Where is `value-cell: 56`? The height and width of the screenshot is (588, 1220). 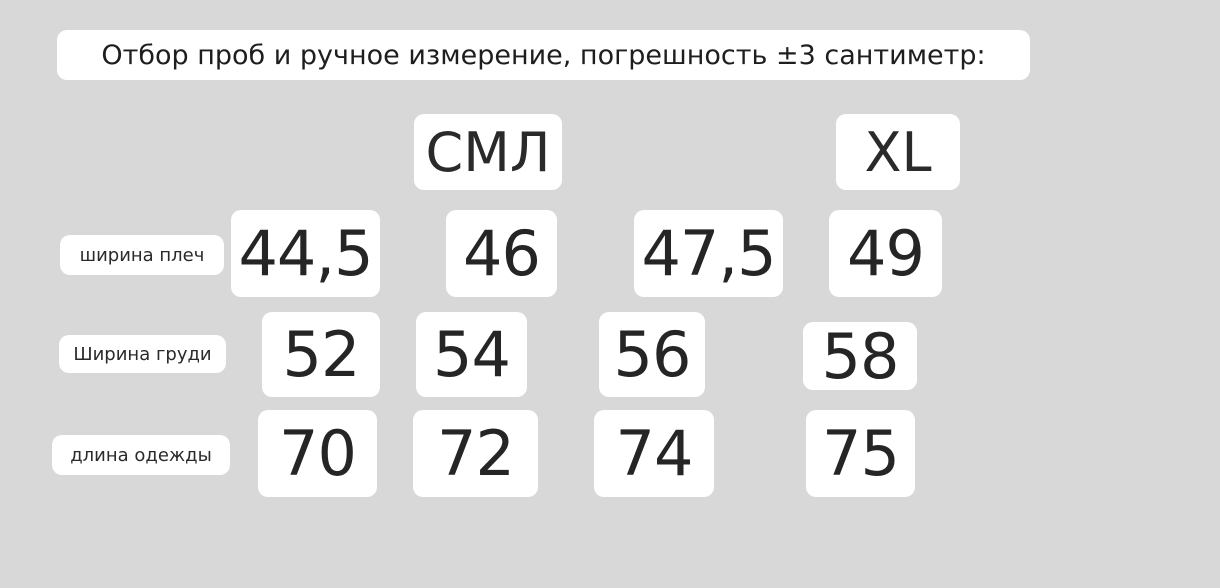
value-cell: 56 is located at coordinates (652, 354).